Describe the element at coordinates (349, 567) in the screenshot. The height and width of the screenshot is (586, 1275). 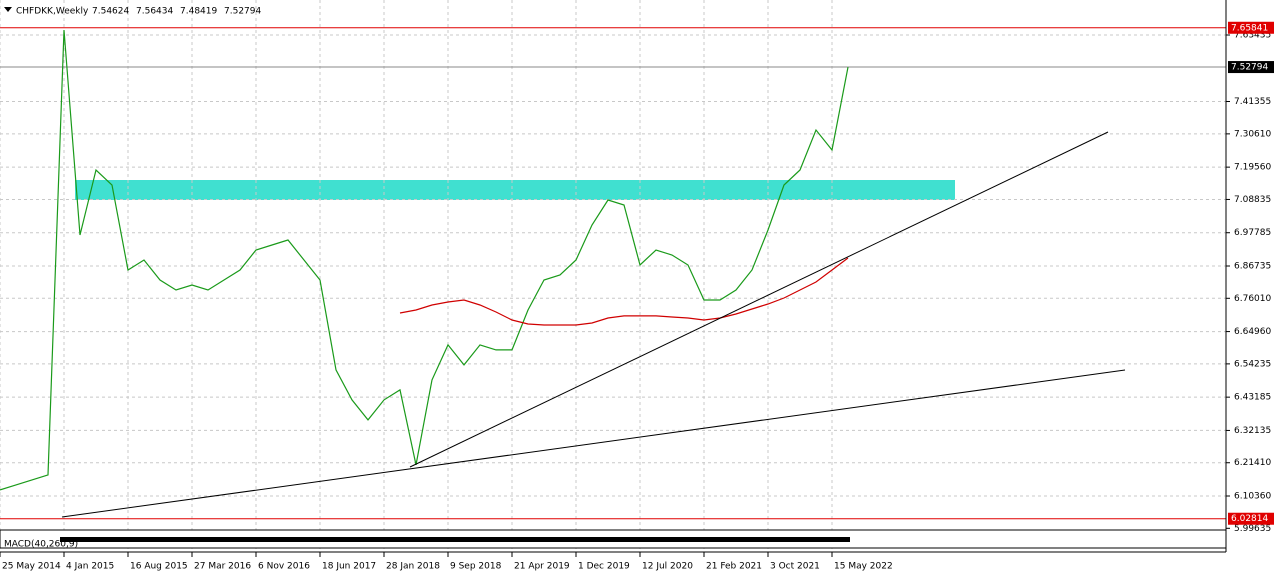
I see `x-tick-label: 18 Jun 2017` at that location.